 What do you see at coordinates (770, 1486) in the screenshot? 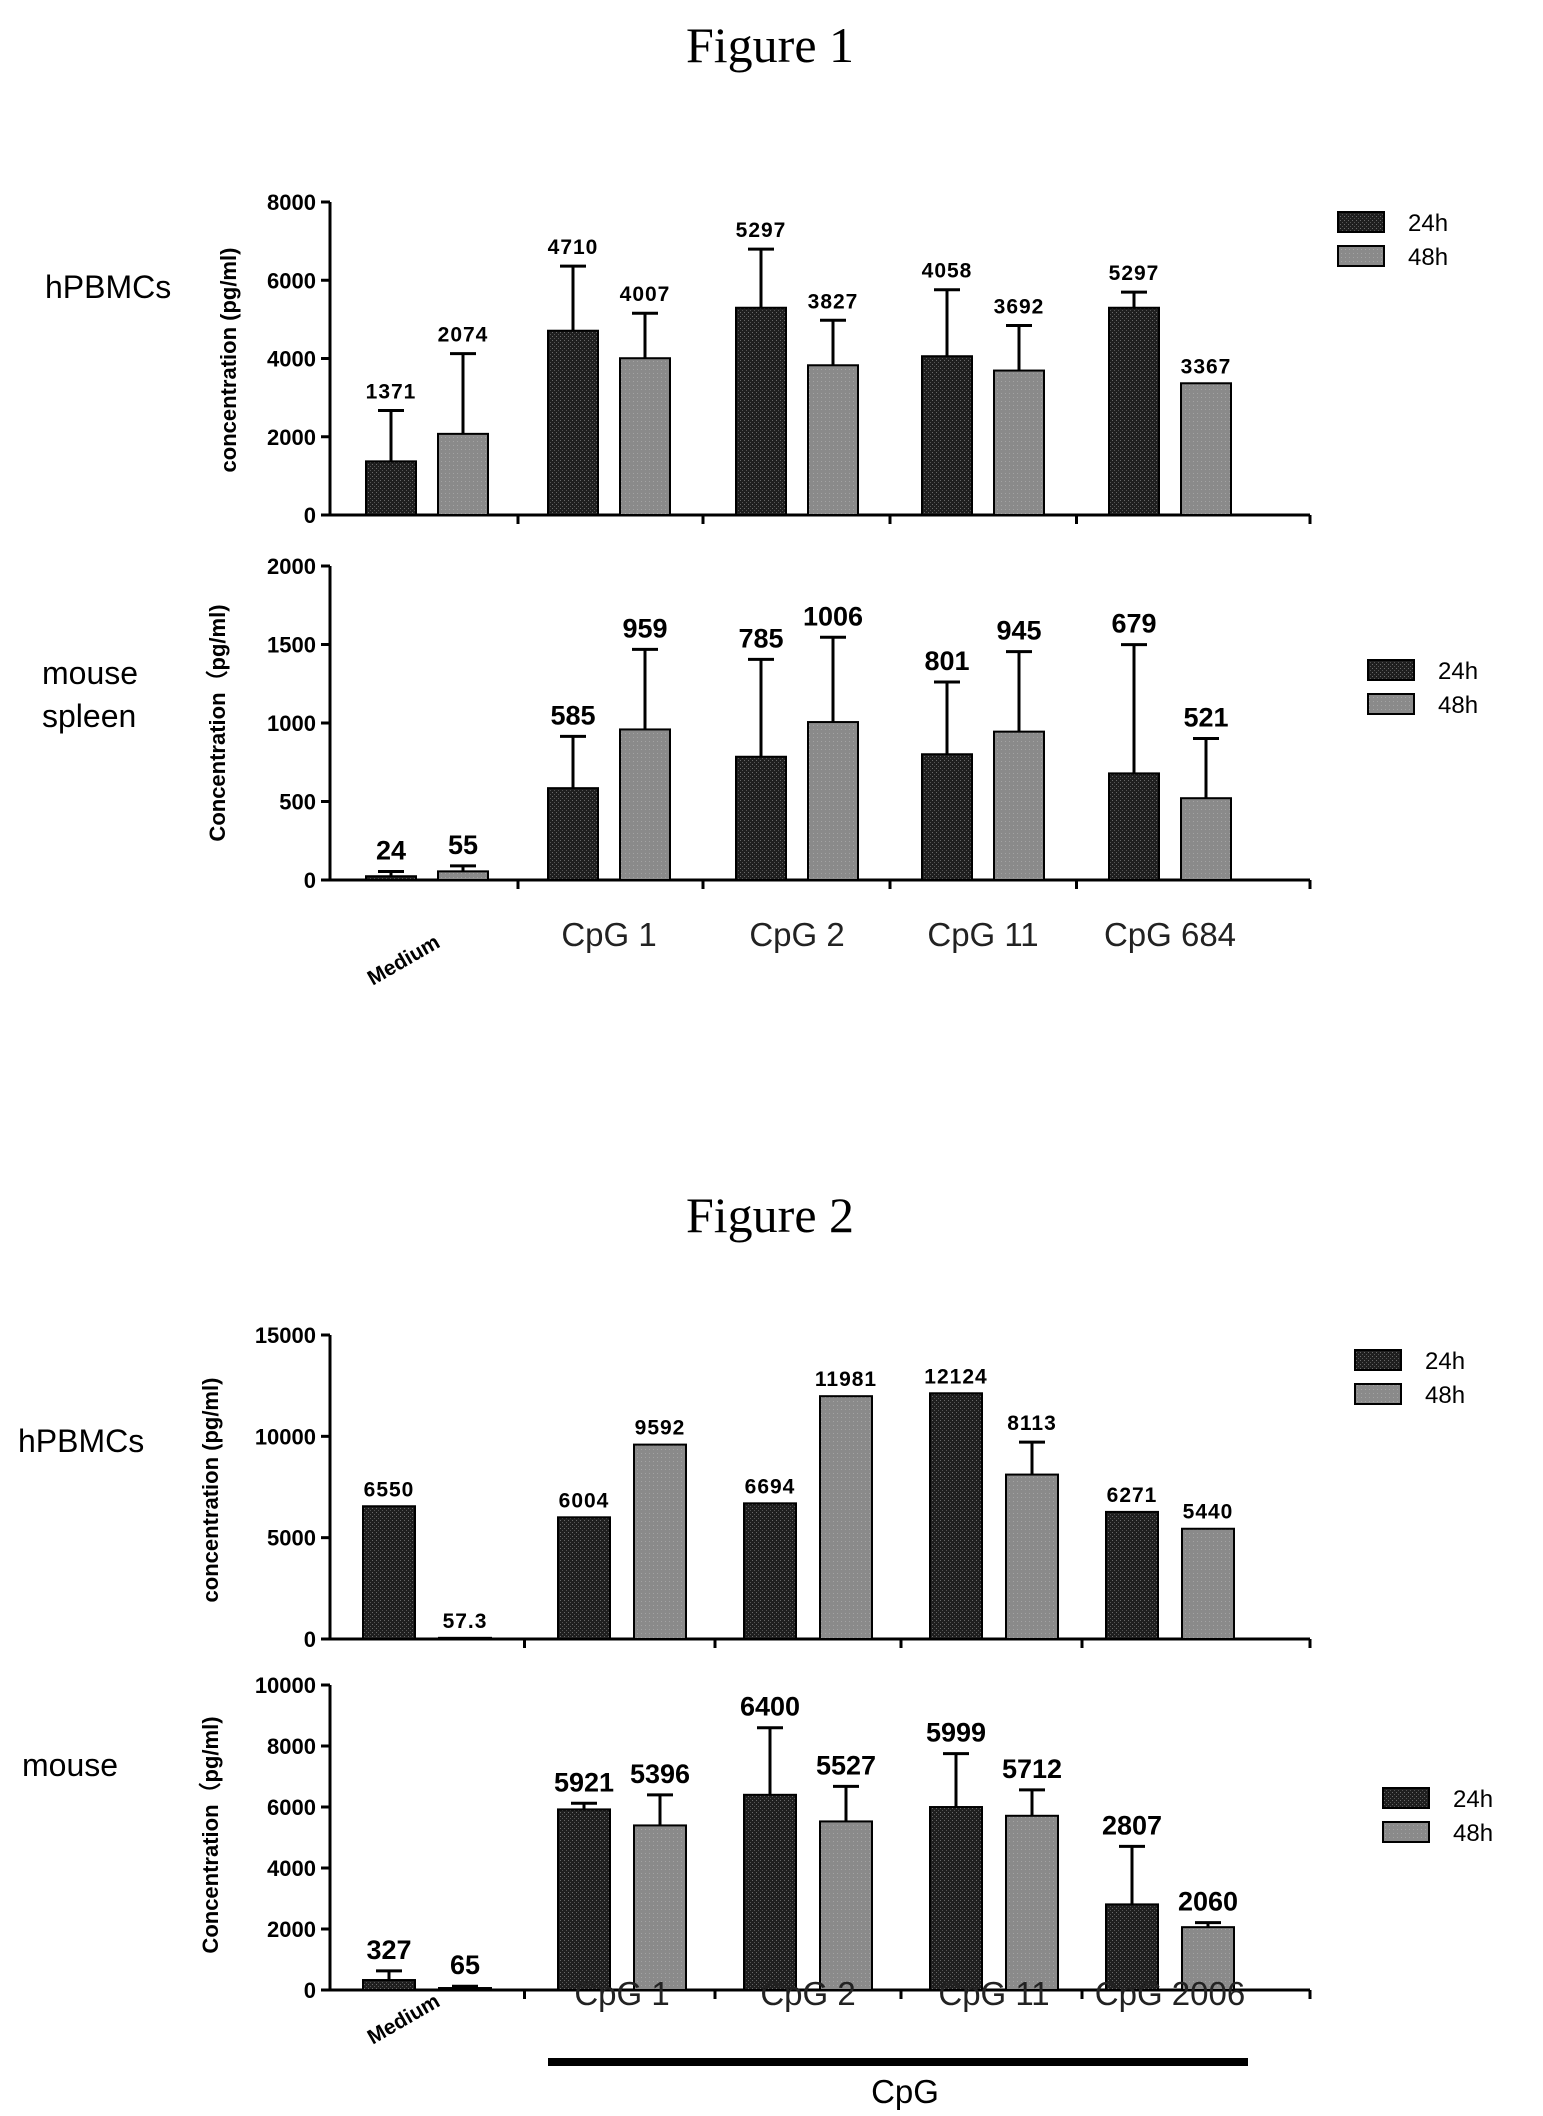
I see `data-label: 6694` at bounding box center [770, 1486].